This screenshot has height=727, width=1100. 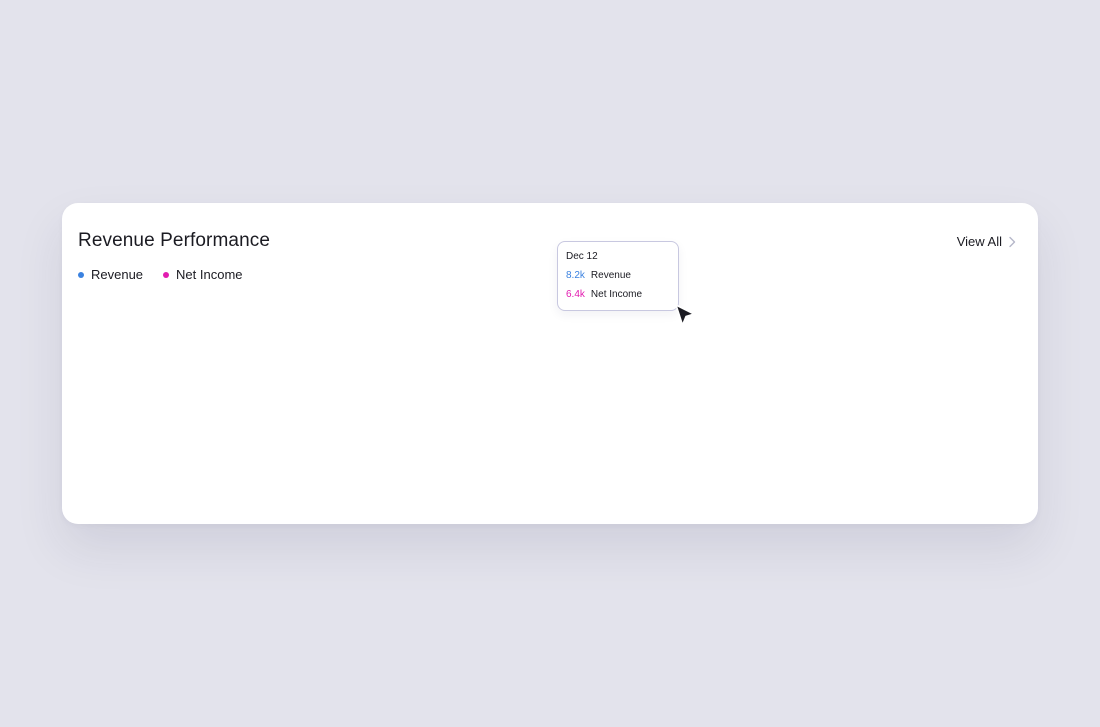 I want to click on view-all-button: View All, so click(x=986, y=241).